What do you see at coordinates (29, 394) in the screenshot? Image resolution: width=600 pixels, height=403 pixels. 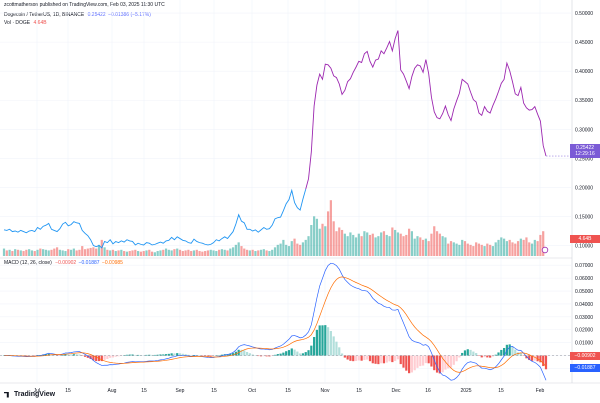 I see `tradingview-logo: TradingView` at bounding box center [29, 394].